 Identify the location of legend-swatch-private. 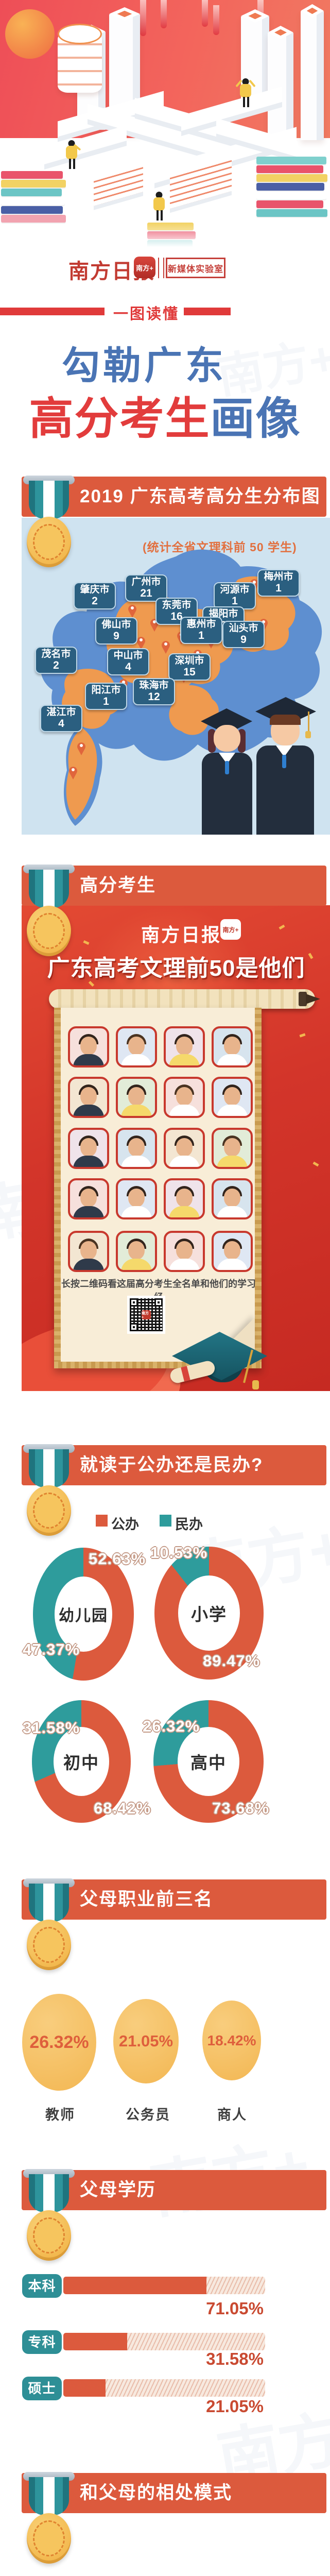
(165, 1521).